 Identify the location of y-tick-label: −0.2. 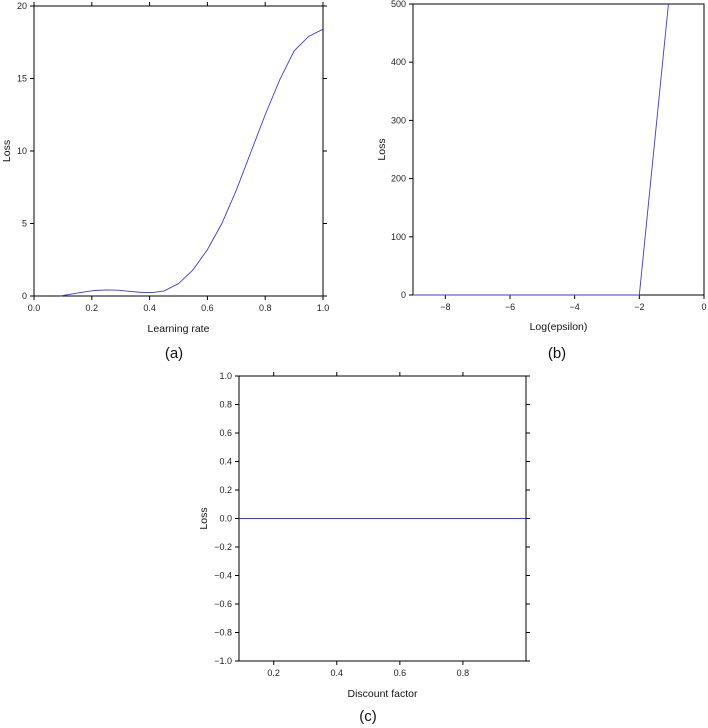
(223, 547).